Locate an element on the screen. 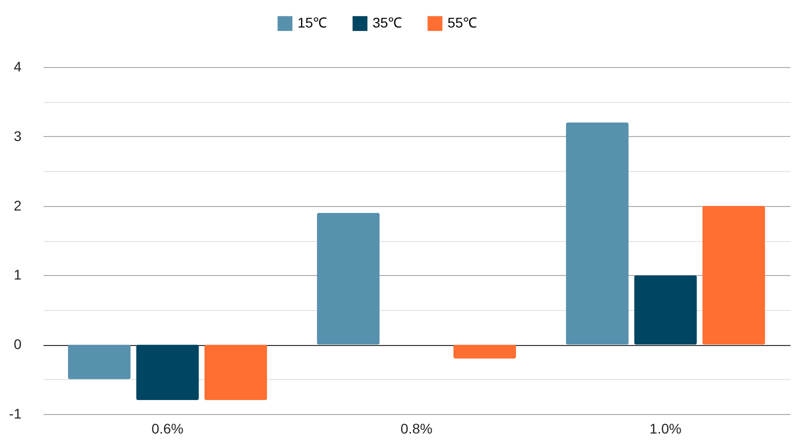 This screenshot has width=812, height=442. y-tick-label: 0 is located at coordinates (18, 344).